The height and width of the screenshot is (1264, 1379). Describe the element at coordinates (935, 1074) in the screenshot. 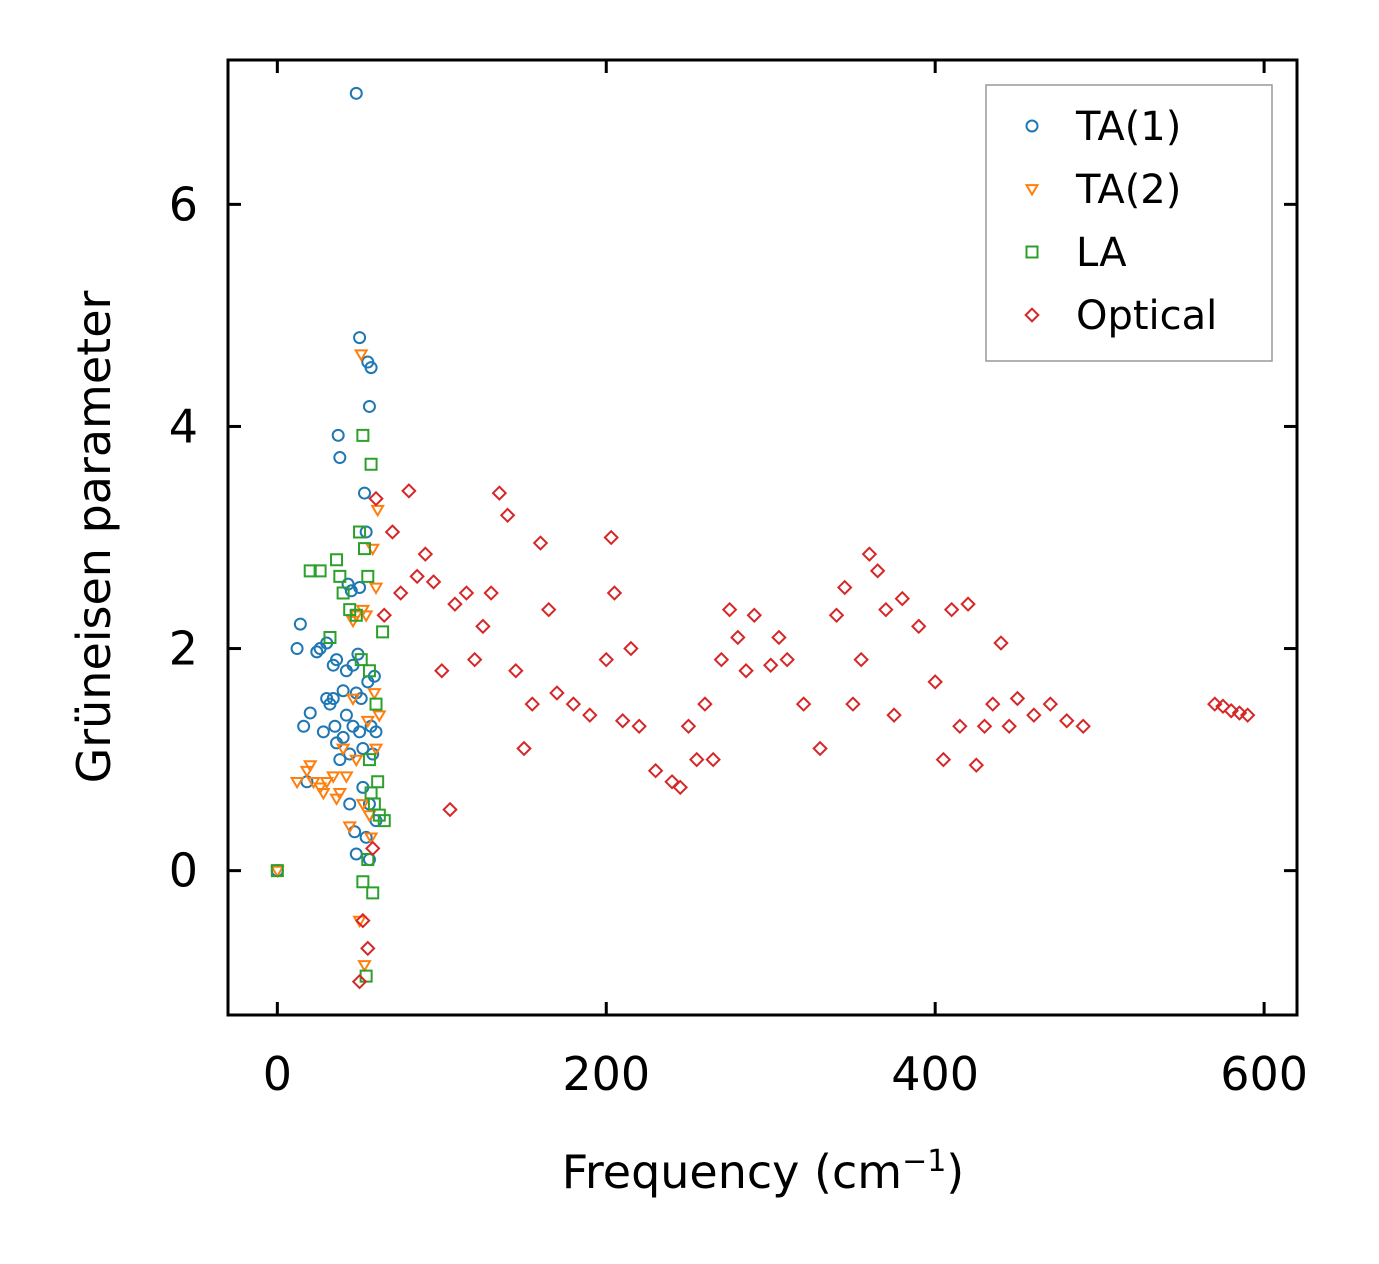

I see `x-tick-label: 400` at that location.